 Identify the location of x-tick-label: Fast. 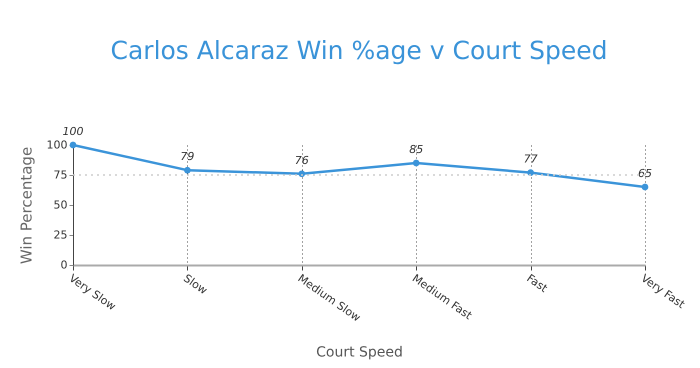
(537, 284).